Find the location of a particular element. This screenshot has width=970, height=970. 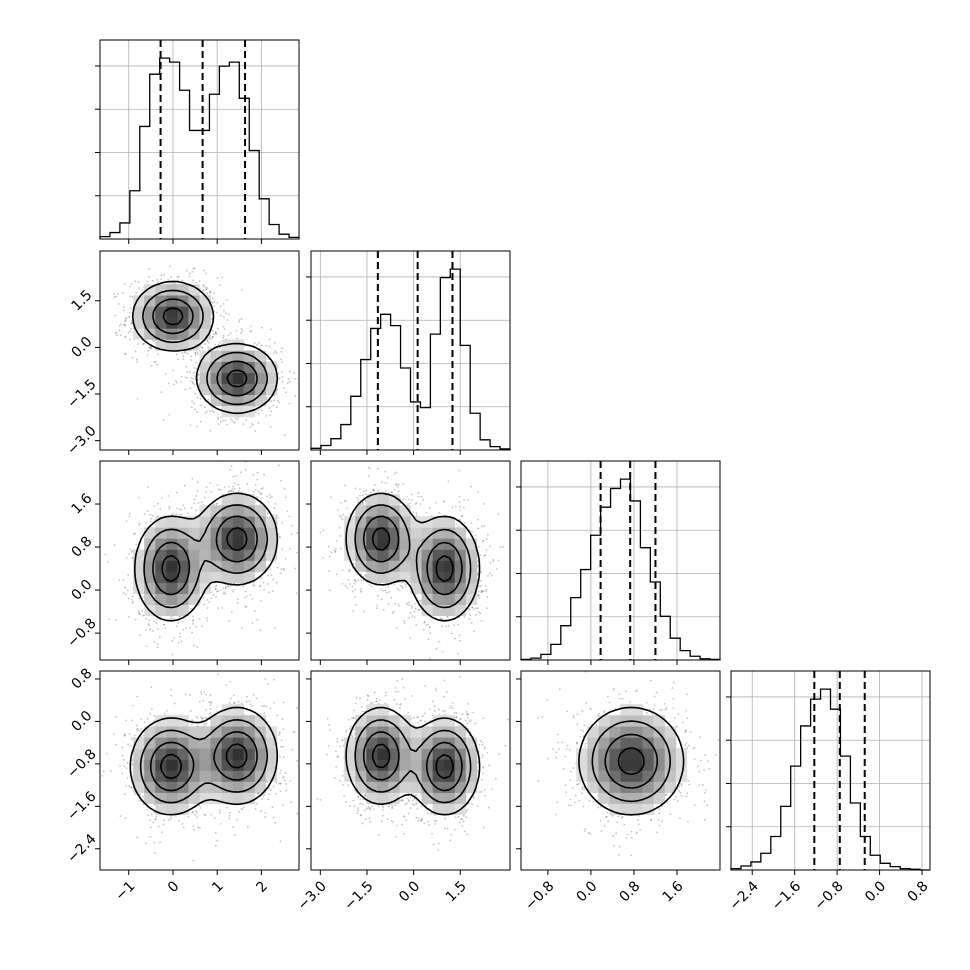

contour-line is located at coordinates (206, 557).